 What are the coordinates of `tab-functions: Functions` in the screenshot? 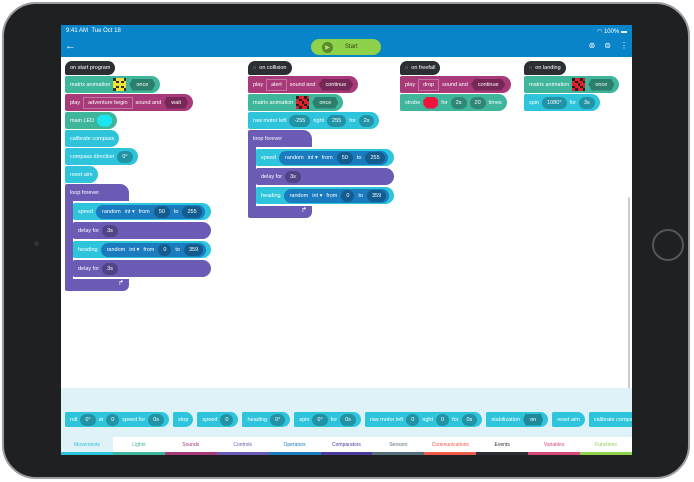 It's located at (606, 446).